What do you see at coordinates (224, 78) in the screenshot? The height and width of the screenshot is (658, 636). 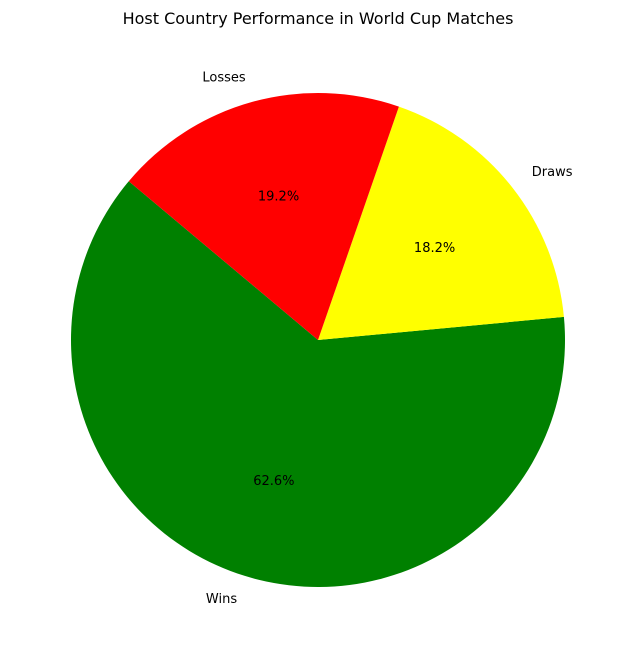 I see `slice-label-losses: Losses` at bounding box center [224, 78].